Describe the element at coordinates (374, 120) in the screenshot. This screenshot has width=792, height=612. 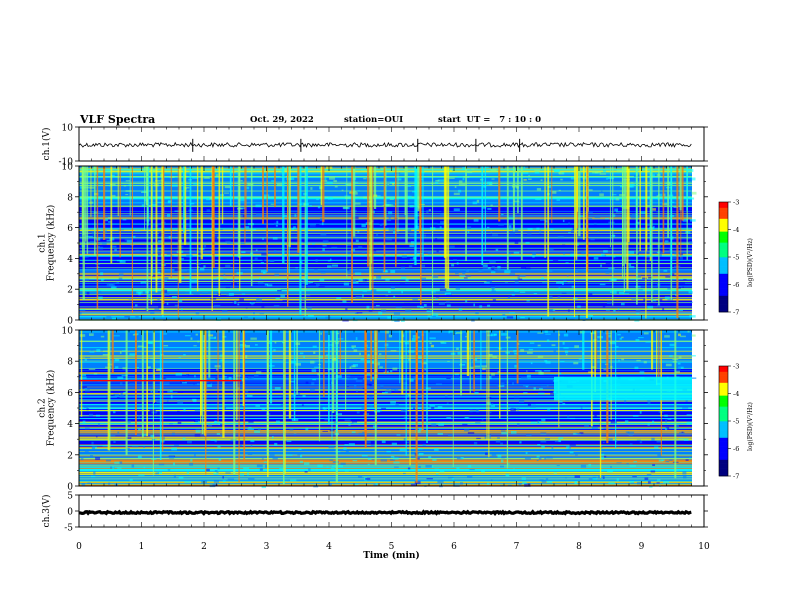
I see `station-label: station=OUI` at that location.